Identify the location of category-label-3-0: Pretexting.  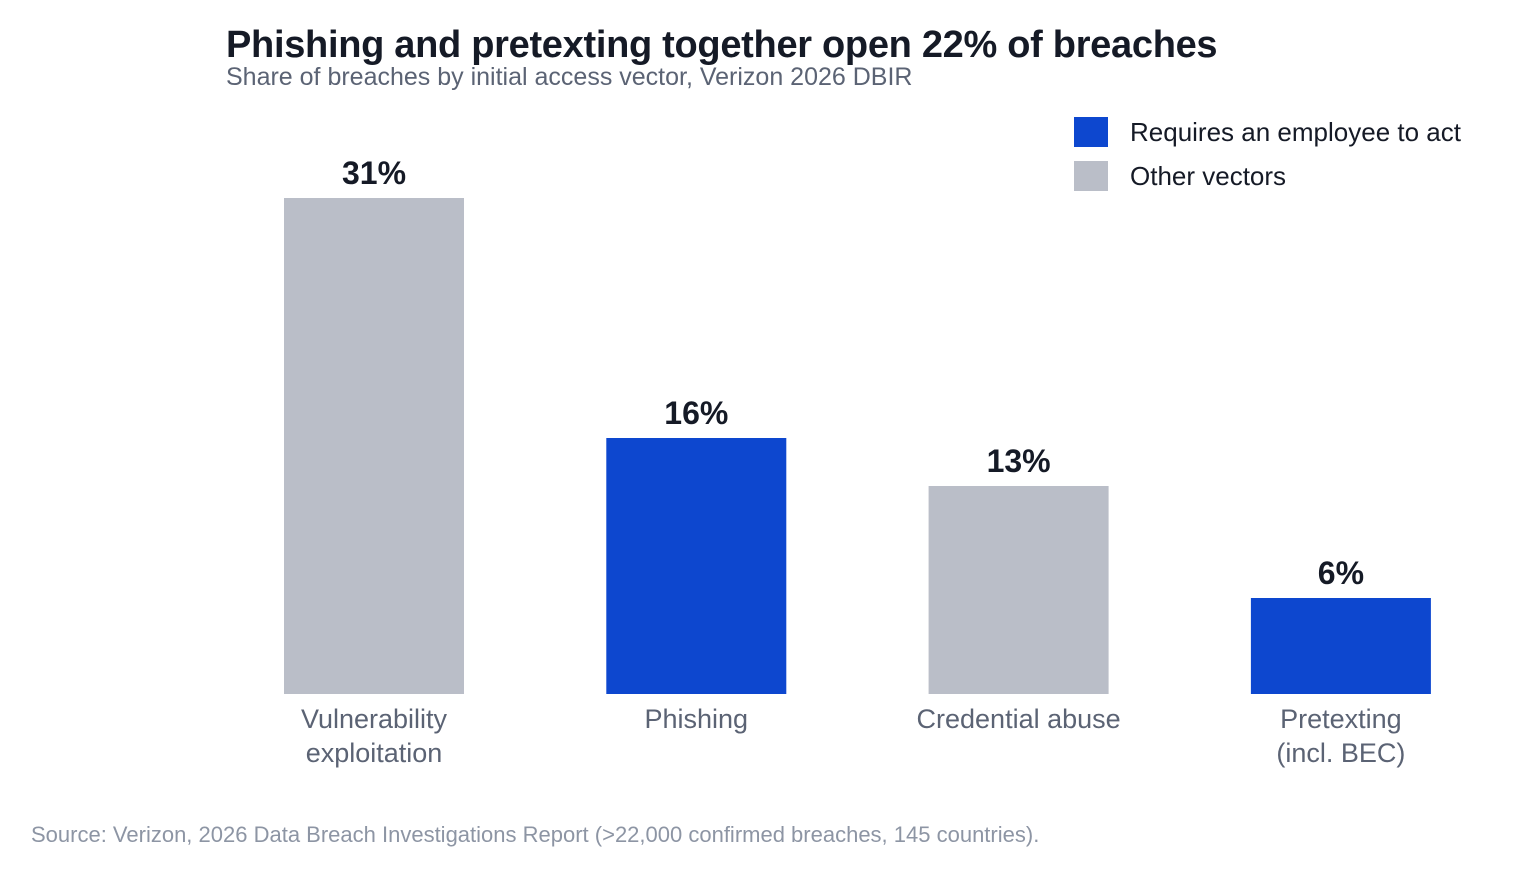
(1341, 719).